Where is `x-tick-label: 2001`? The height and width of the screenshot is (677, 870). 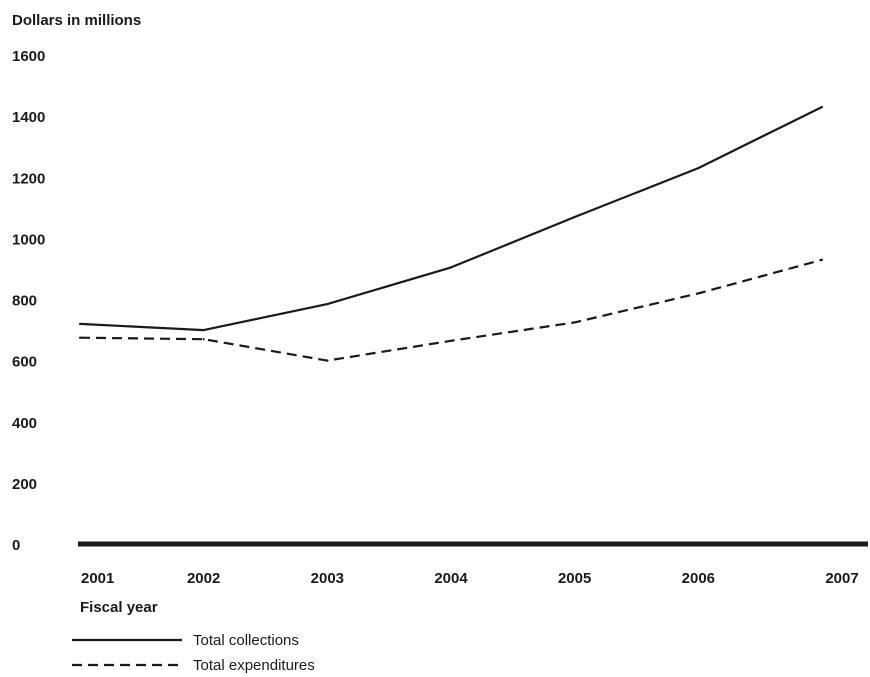
x-tick-label: 2001 is located at coordinates (97, 578).